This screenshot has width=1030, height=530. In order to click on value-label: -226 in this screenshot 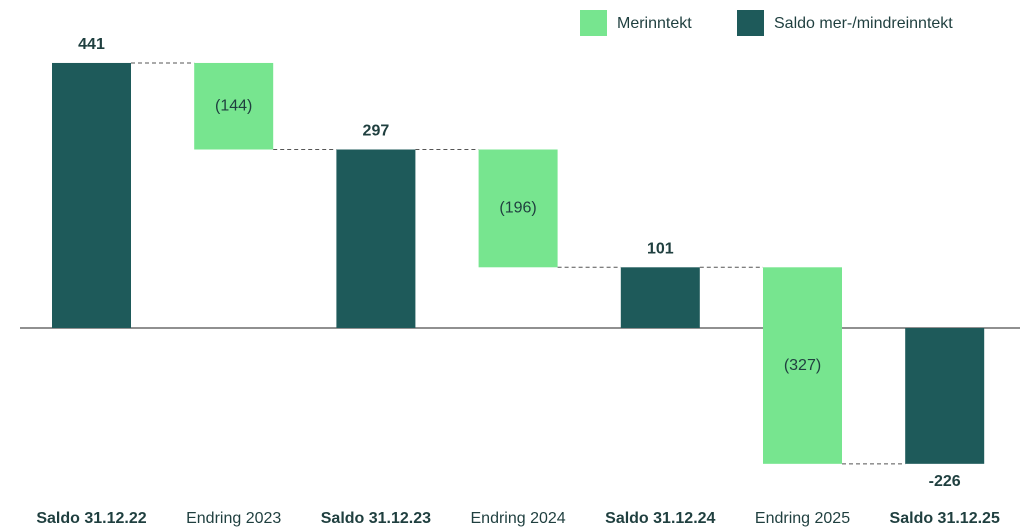, I will do `click(945, 481)`.